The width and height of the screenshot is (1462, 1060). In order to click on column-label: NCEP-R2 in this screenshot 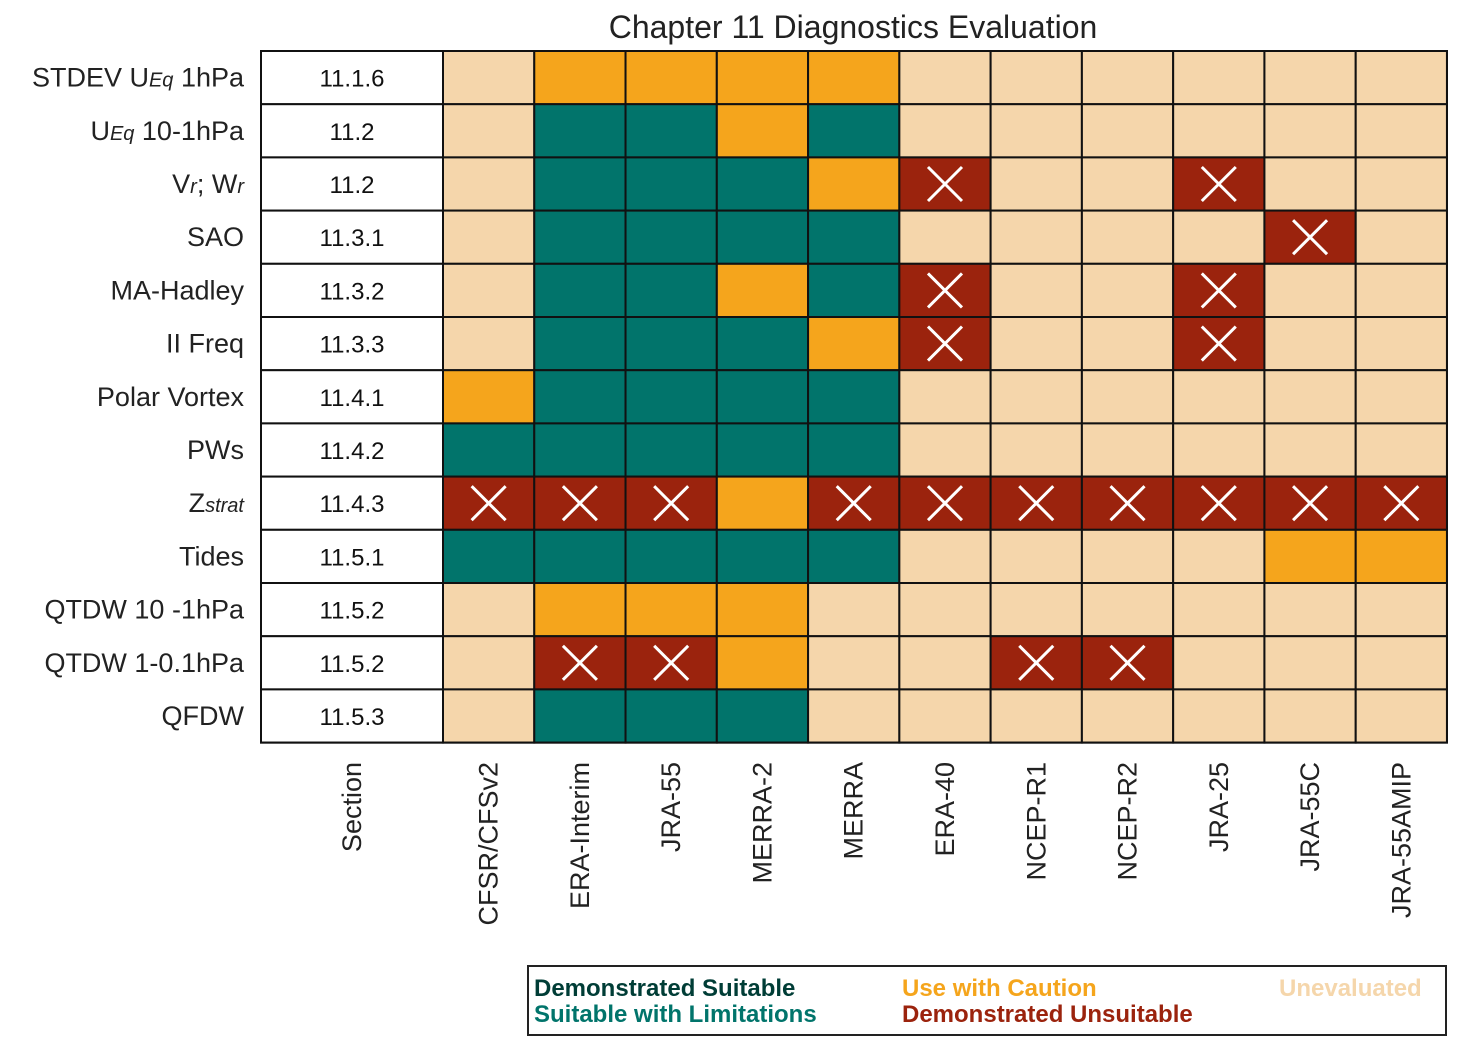, I will do `click(1128, 821)`.